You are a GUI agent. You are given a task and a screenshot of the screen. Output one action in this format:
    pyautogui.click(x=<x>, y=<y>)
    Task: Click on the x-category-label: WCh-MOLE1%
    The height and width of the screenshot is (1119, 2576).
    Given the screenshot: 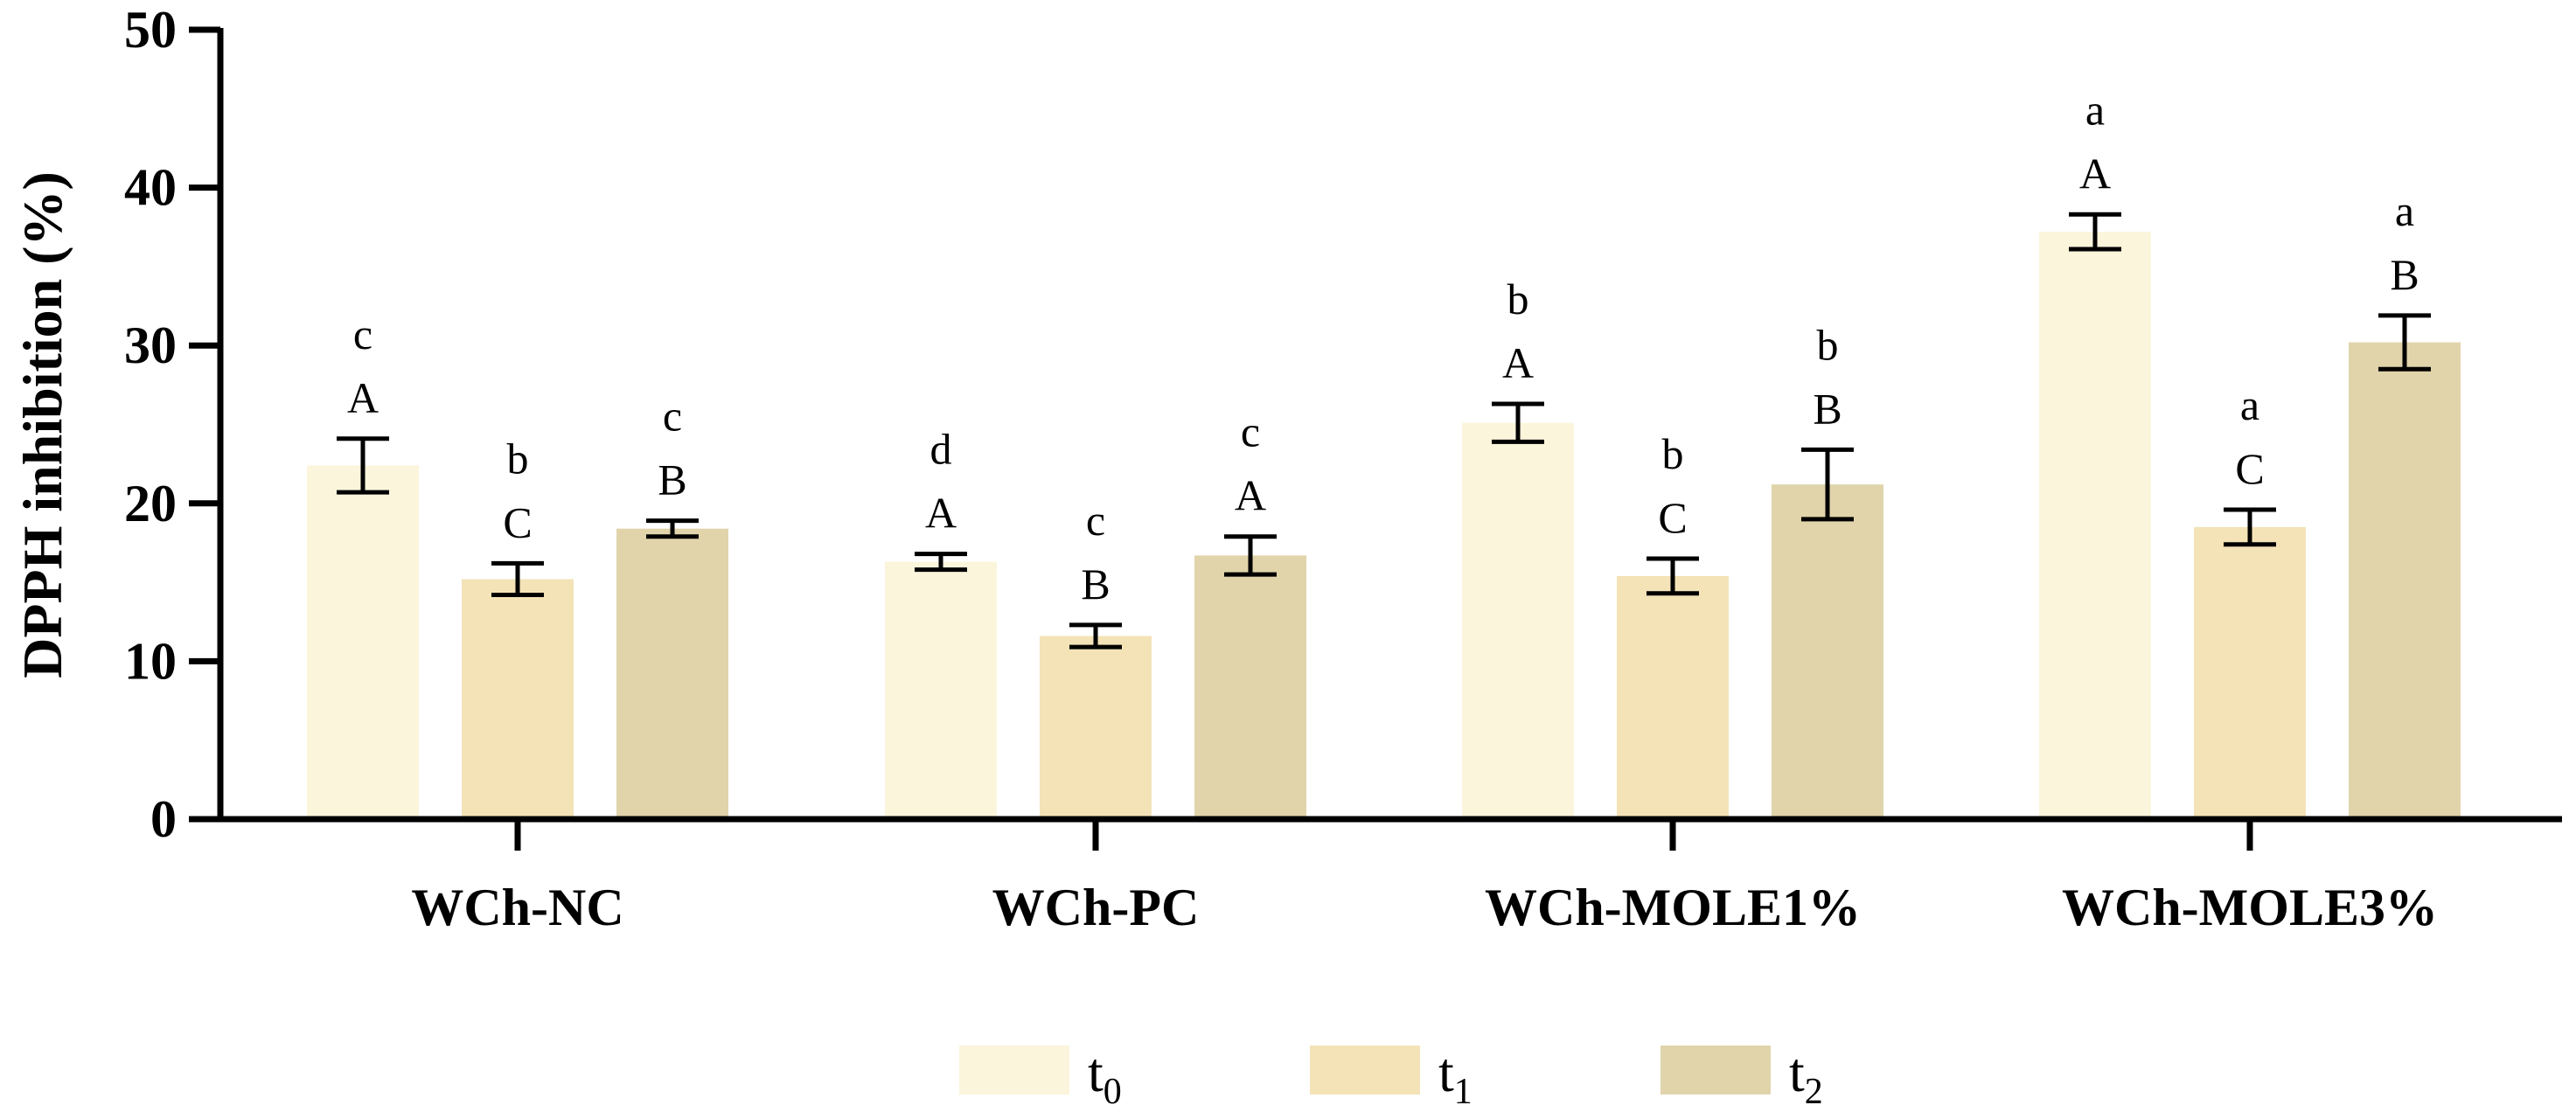 What is the action you would take?
    pyautogui.click(x=1673, y=908)
    